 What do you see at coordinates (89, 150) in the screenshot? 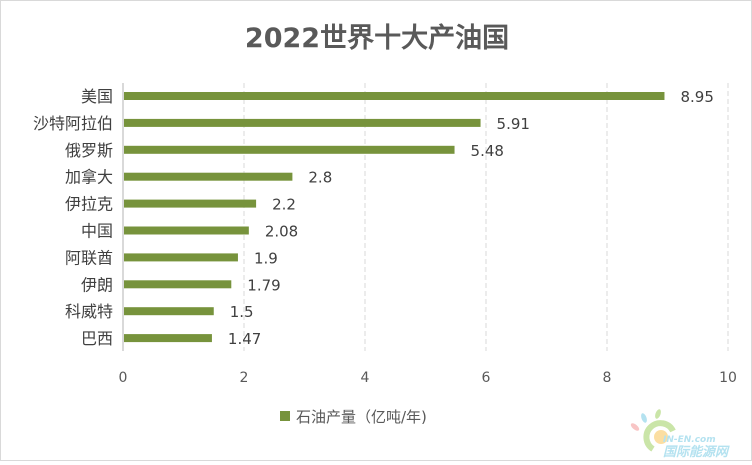
I see `category-label: 俄罗斯` at bounding box center [89, 150].